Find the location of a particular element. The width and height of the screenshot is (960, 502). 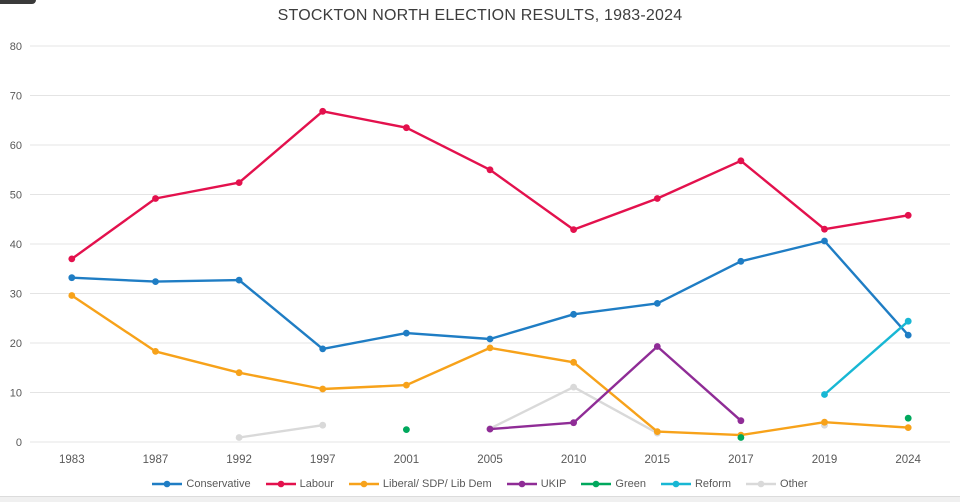

legend-label: UKIP is located at coordinates (553, 484).